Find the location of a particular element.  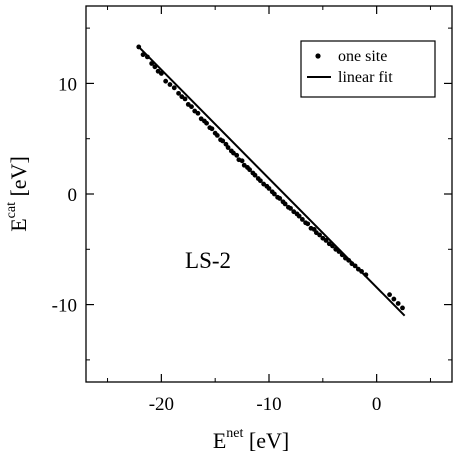

legend: one site linear fit is located at coordinates (368, 69).